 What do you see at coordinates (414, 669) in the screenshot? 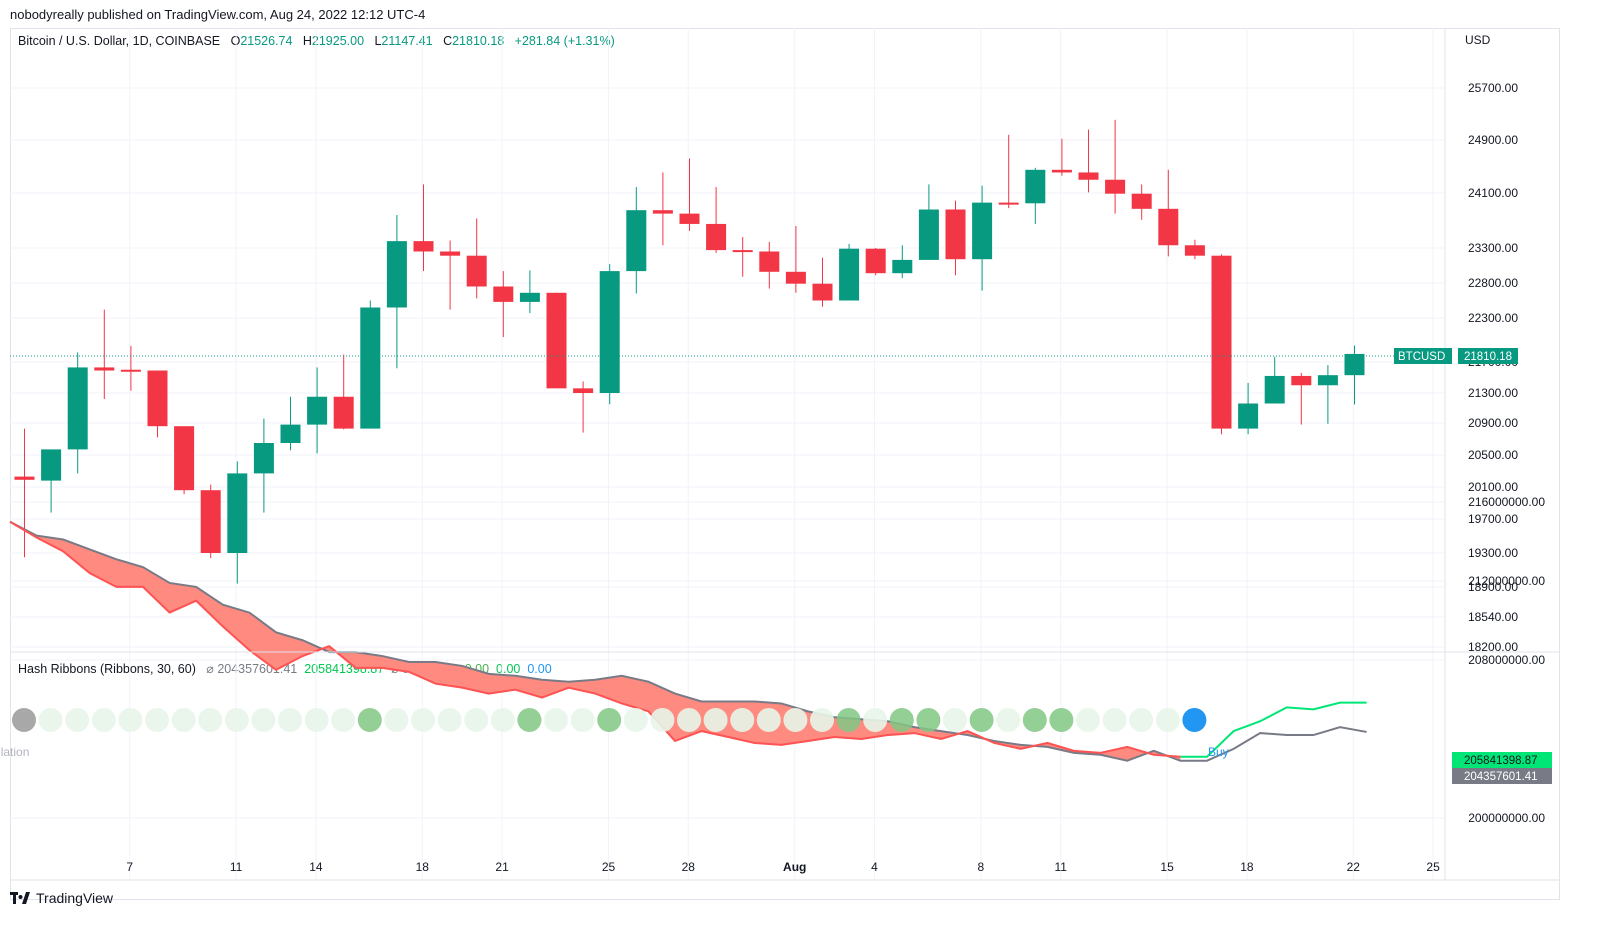
I see `indicator-value-3: 0.00` at bounding box center [414, 669].